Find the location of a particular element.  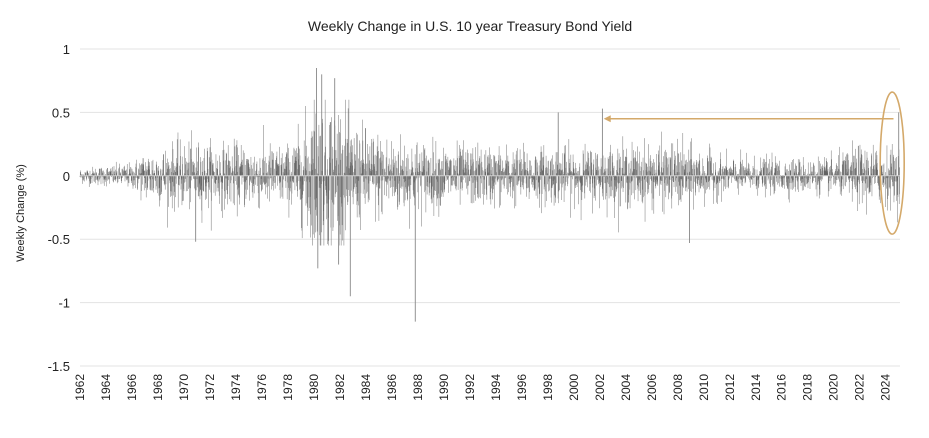

x-tick-label: 1980 is located at coordinates (314, 387).